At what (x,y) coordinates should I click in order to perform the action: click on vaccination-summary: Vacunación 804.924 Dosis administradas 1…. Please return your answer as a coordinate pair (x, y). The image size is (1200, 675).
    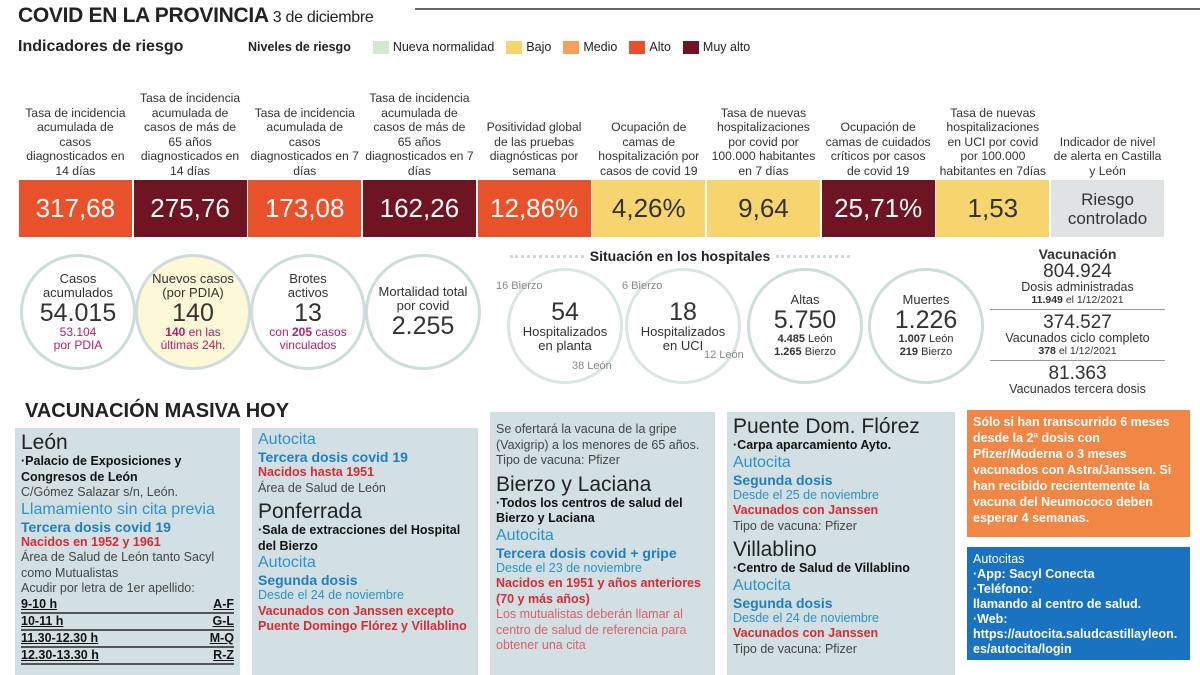
    Looking at the image, I should click on (1077, 321).